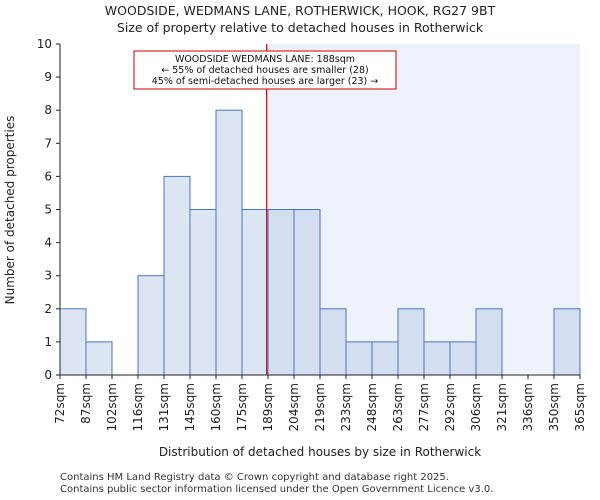 The height and width of the screenshot is (500, 600). I want to click on y-tick-label: 2, so click(48, 309).